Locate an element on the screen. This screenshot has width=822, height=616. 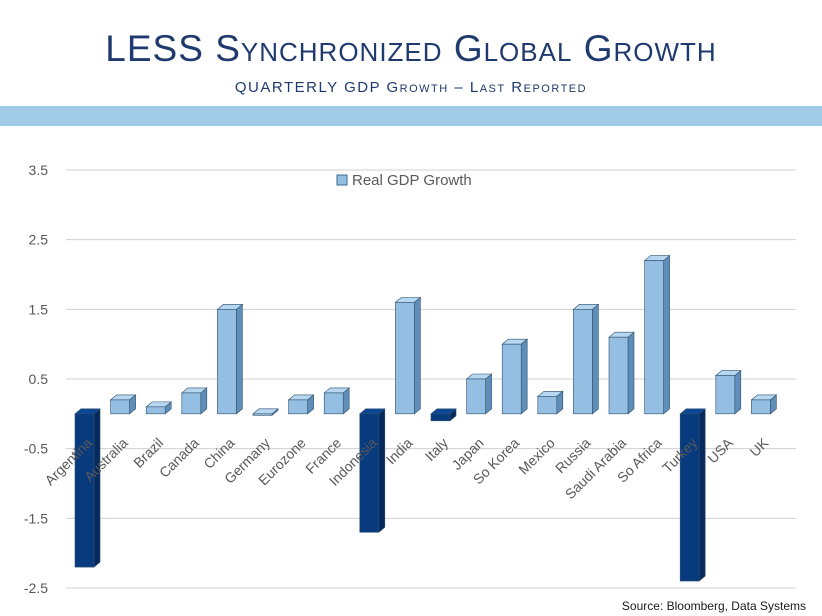
bar-indonesia is located at coordinates (372, 470).